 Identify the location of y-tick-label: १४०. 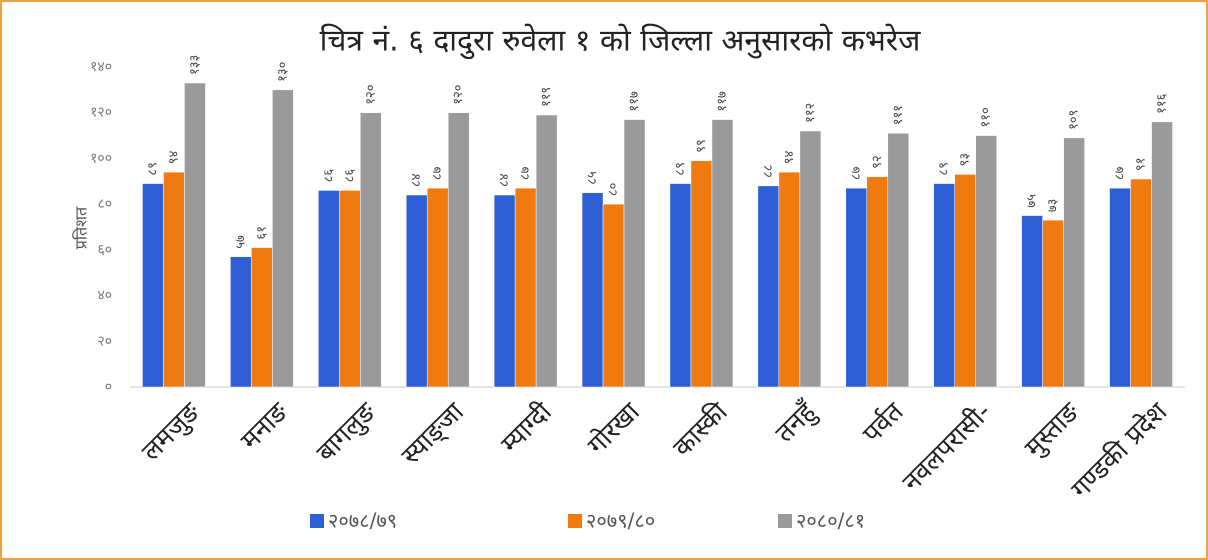
(101, 67).